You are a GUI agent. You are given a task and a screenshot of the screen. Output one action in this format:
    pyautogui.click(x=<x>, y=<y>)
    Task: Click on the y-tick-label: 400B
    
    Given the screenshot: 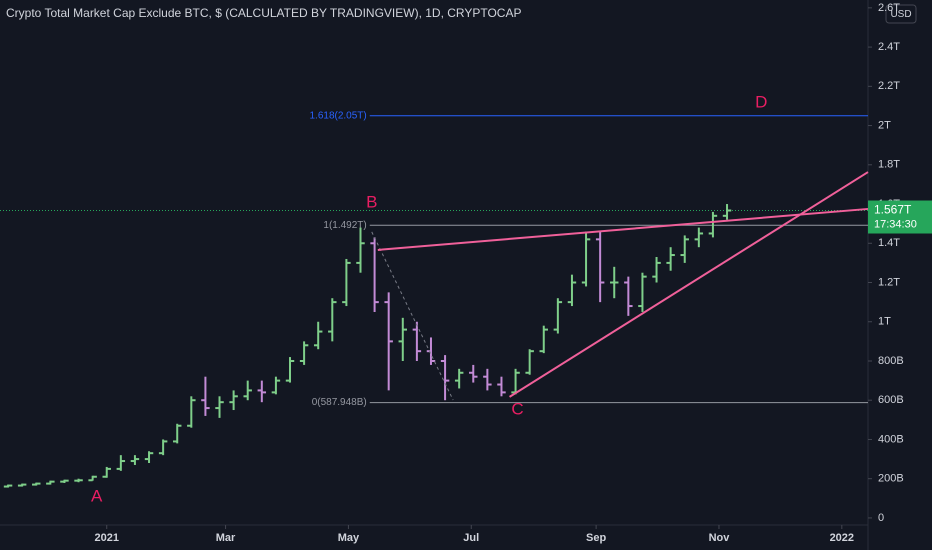 What is the action you would take?
    pyautogui.click(x=891, y=439)
    